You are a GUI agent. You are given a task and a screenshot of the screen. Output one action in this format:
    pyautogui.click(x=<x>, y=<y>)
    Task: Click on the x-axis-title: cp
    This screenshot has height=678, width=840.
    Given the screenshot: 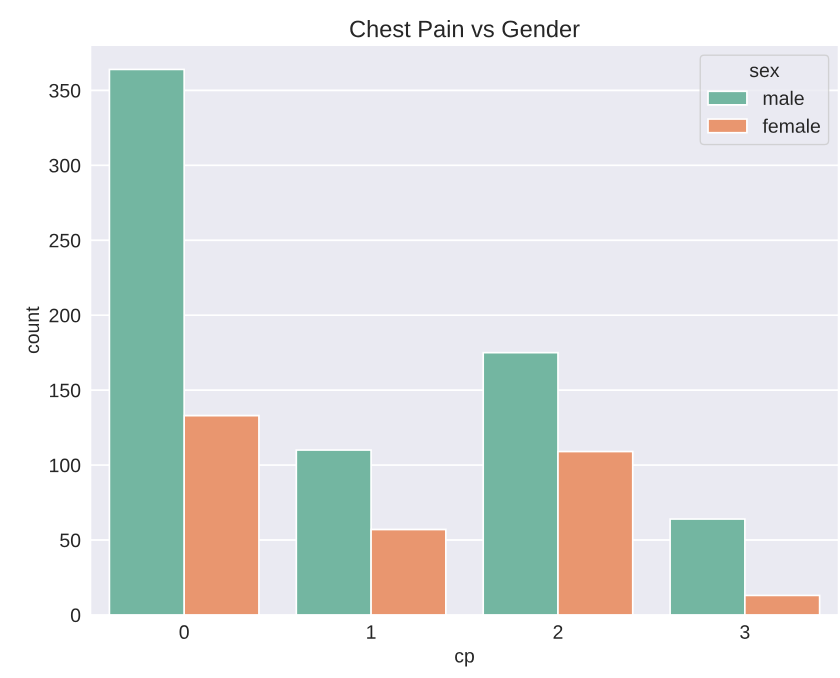 What is the action you would take?
    pyautogui.click(x=464, y=659)
    